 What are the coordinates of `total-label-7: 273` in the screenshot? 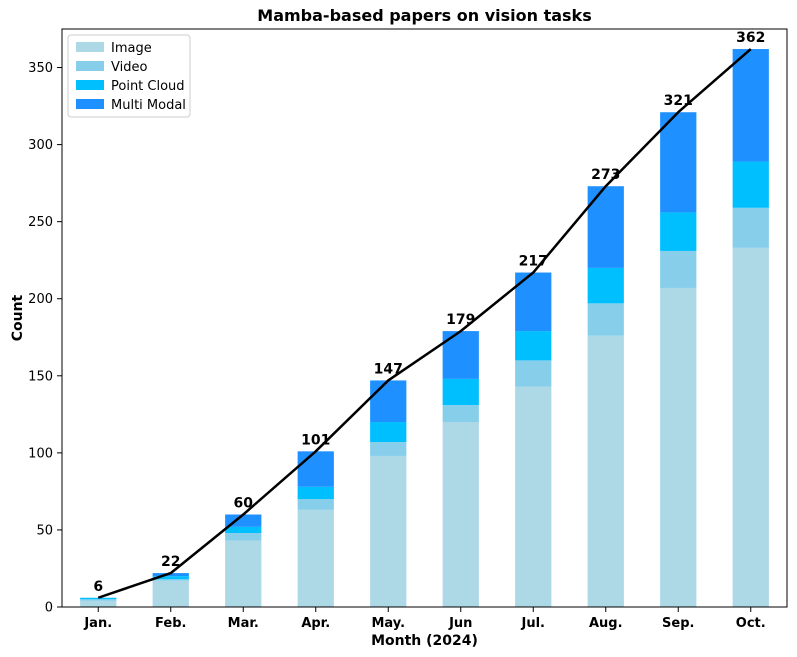 It's located at (605, 175).